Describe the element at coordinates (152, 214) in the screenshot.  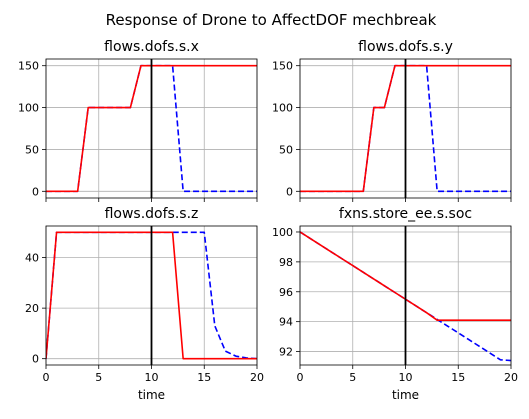
I see `subplot-title: flows.dofs.s.z` at that location.